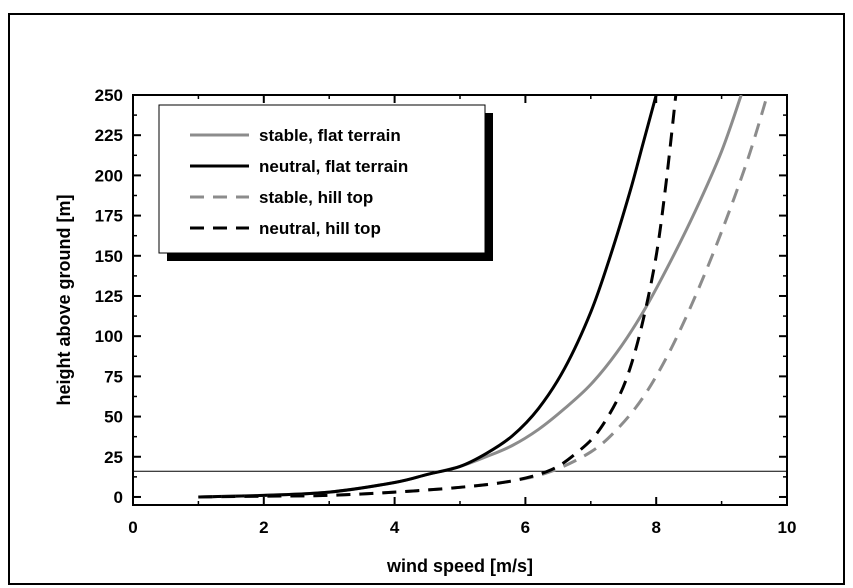 This screenshot has width=853, height=588. What do you see at coordinates (525, 527) in the screenshot?
I see `x-tick-label: 6` at bounding box center [525, 527].